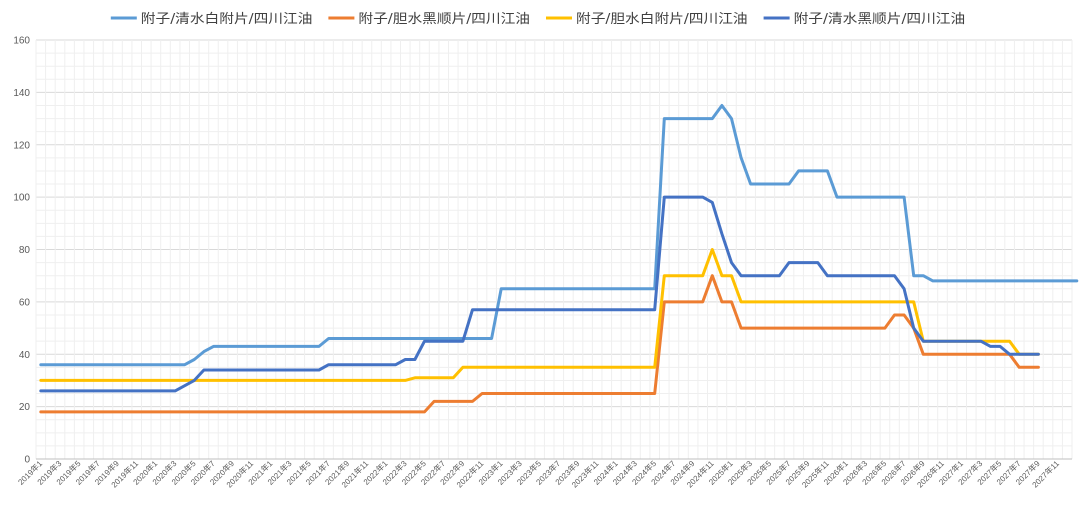  I want to click on y-tick-label: 80, so click(25, 250).